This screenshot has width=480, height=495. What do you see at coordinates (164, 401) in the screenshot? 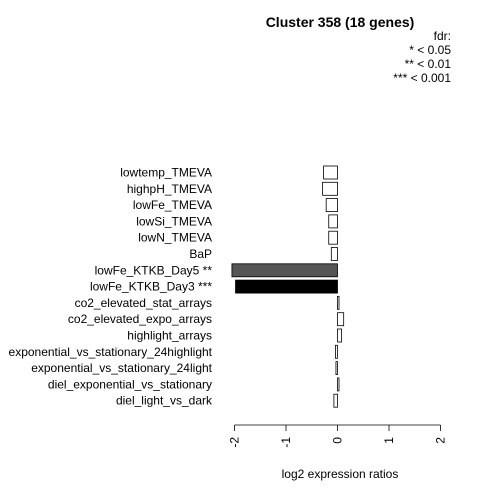
I see `category-label: diel_light_vs_dark` at bounding box center [164, 401].